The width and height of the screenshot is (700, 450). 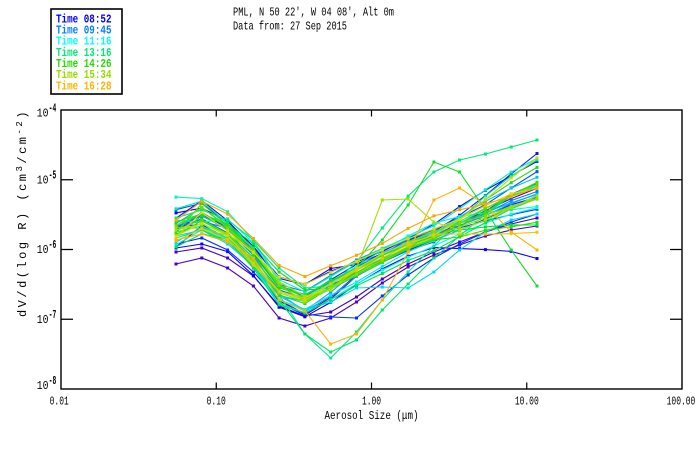 I want to click on svg-text: Time 15:34, so click(x=84, y=75).